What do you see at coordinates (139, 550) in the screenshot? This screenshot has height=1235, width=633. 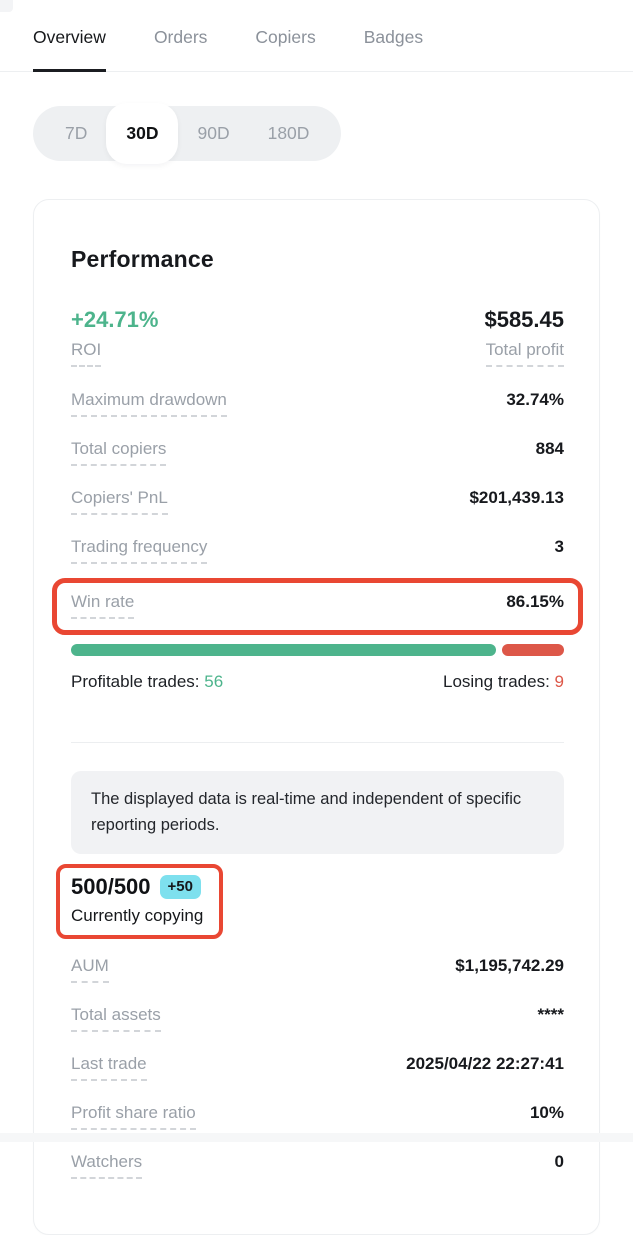 I see `trading-frequency-label: Trading frequency` at bounding box center [139, 550].